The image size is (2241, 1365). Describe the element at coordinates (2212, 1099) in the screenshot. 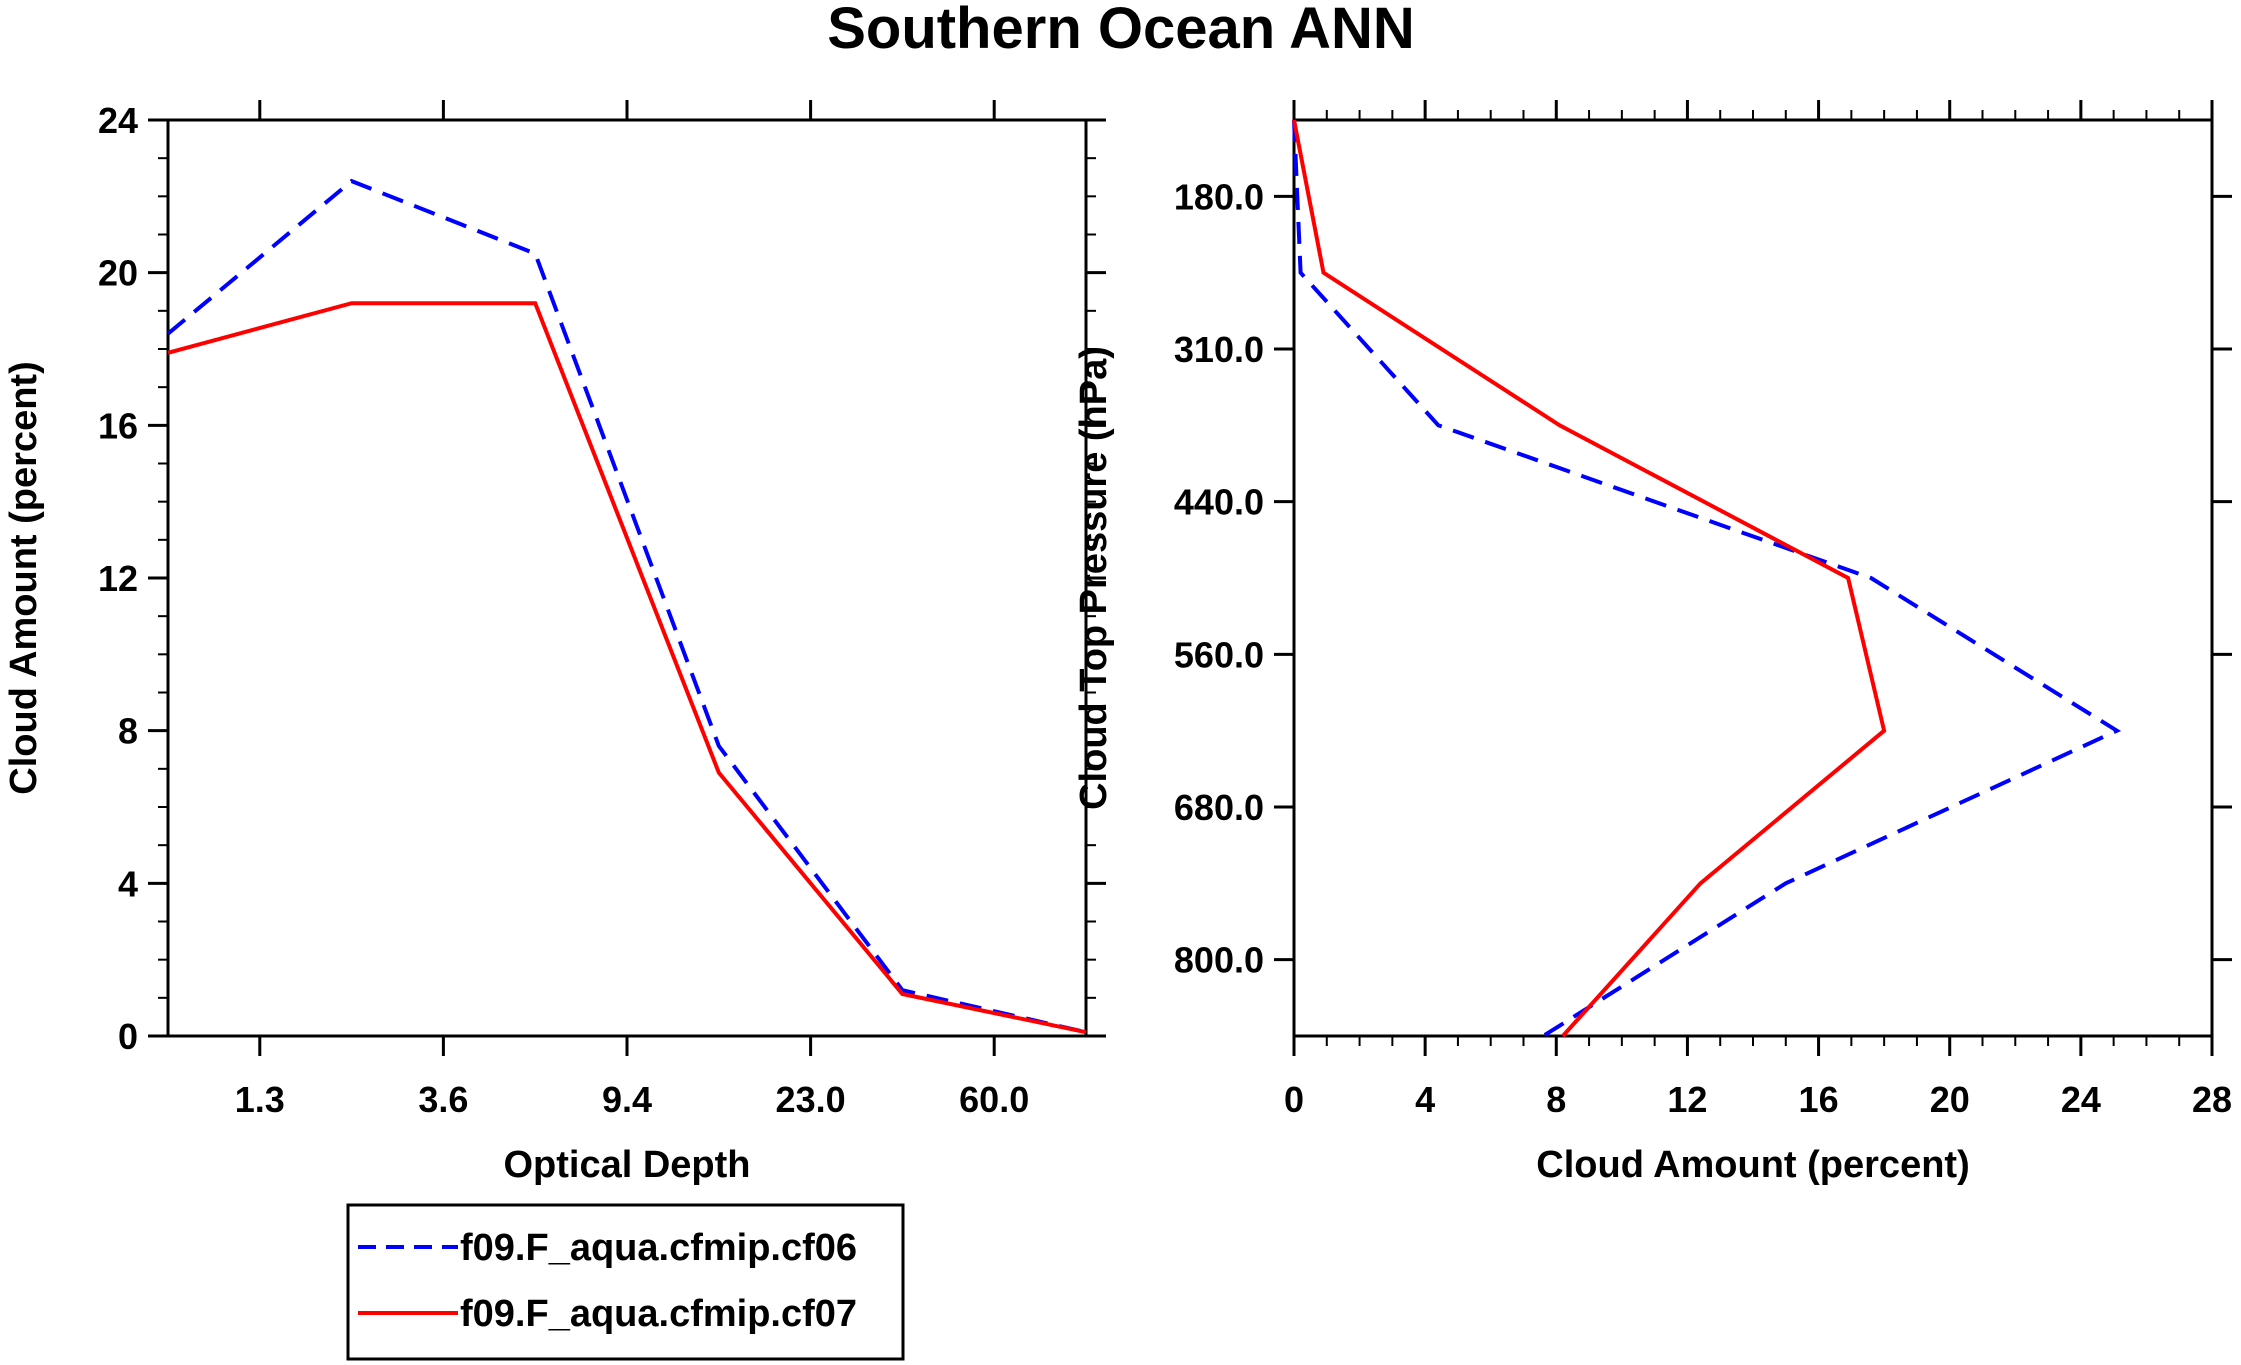

I see `right-x-tick-label: 28` at that location.